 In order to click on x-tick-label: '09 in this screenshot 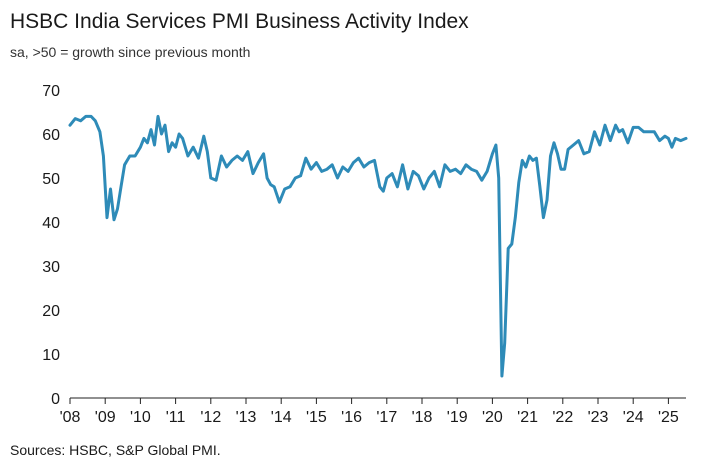, I will do `click(105, 417)`.